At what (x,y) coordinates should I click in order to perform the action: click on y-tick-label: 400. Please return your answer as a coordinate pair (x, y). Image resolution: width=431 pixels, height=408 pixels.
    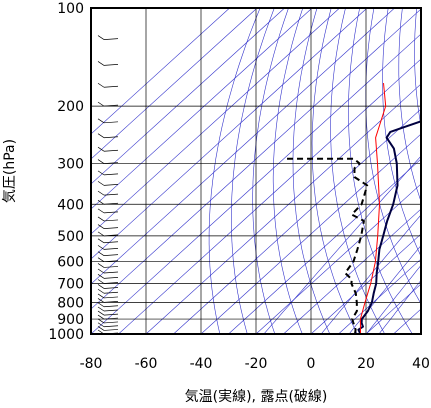
    Looking at the image, I should click on (70, 205).